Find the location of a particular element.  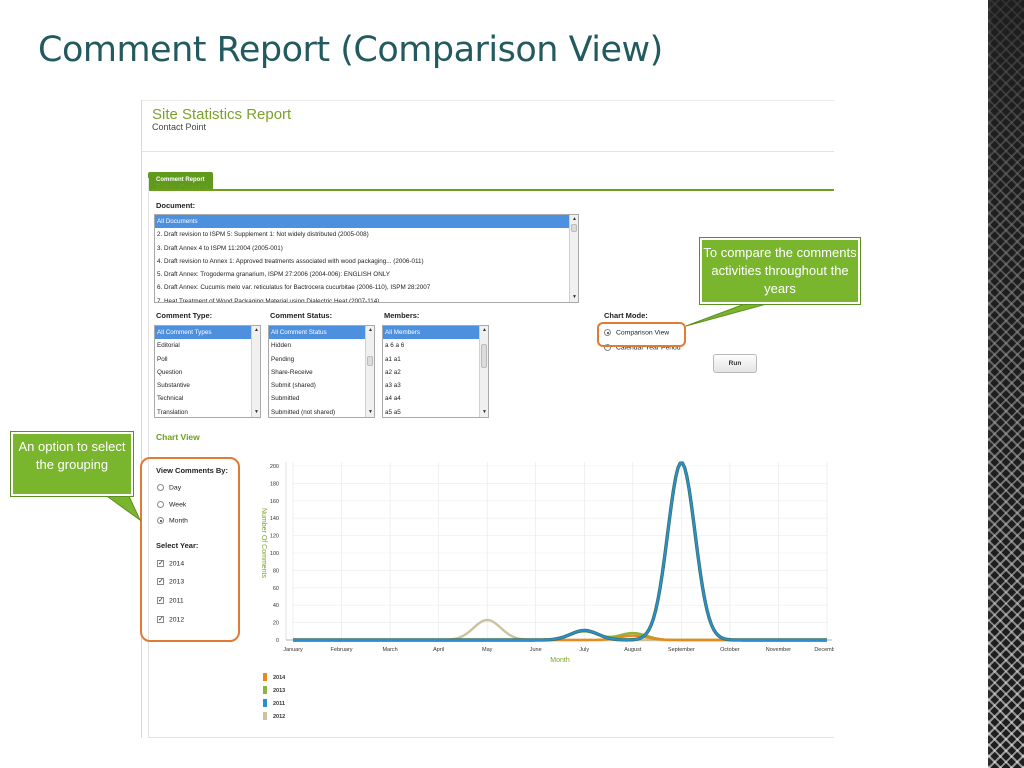

y-tick-label: 100 is located at coordinates (274, 554).